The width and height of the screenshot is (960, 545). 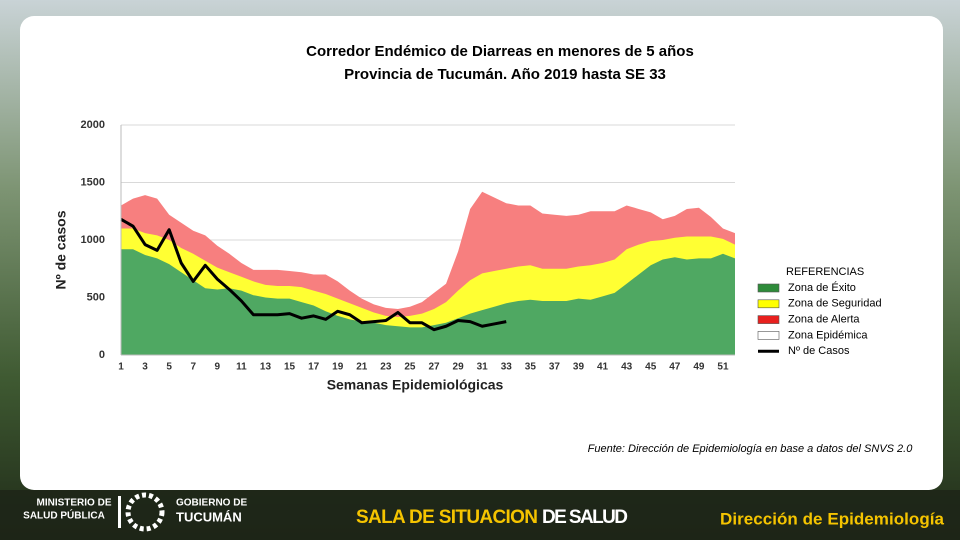 I want to click on legend-label: Zona de Alerta, so click(x=824, y=320).